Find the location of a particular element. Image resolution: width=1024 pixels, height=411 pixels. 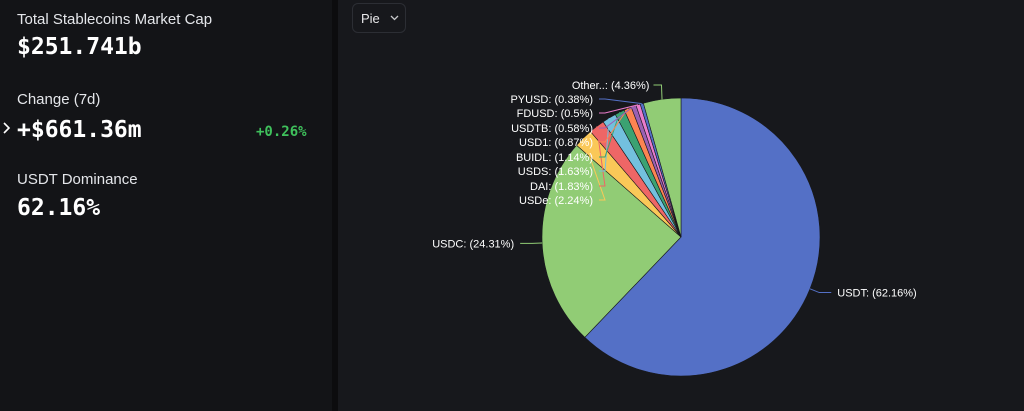

market-cap-value: $251.741b is located at coordinates (79, 47).